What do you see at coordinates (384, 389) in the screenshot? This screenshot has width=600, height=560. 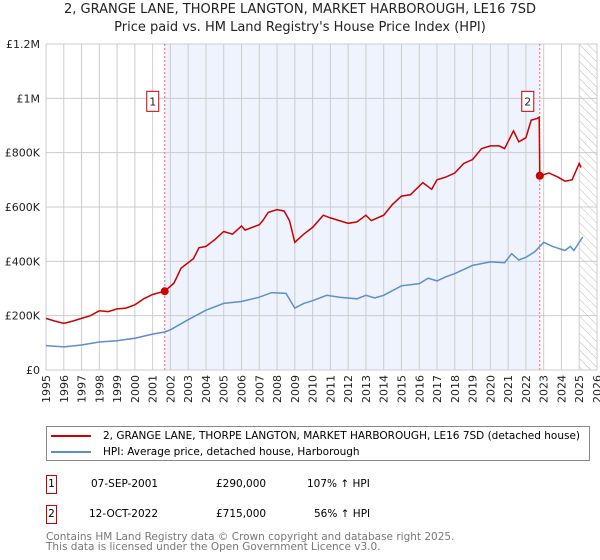 I see `x-tick-label: 2014` at bounding box center [384, 389].